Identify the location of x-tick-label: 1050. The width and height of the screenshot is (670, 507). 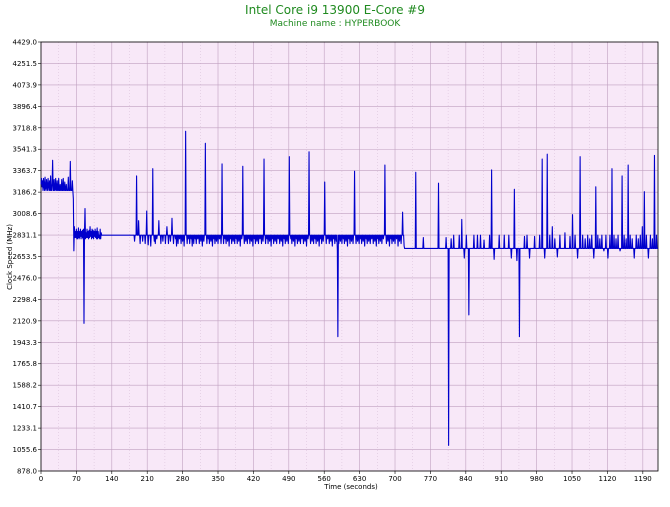
(572, 479).